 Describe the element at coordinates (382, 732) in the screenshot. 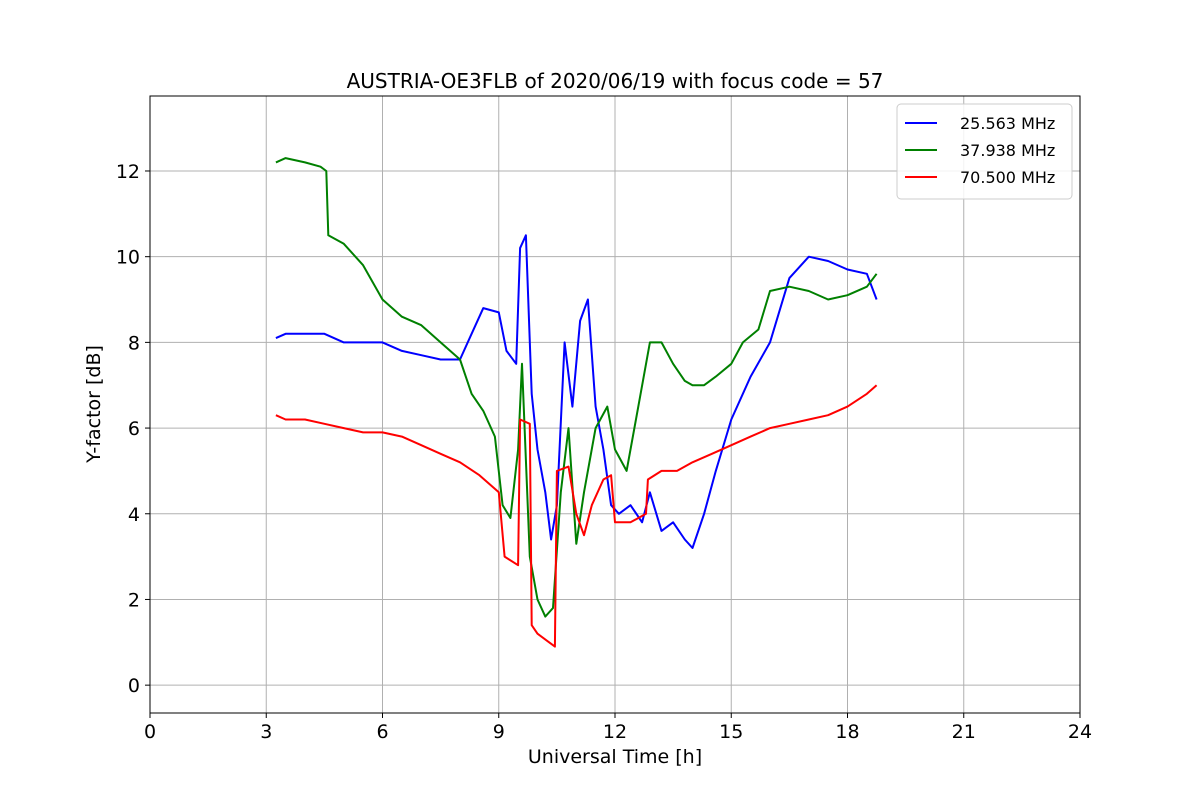

I see `x-tick-label: 6` at that location.